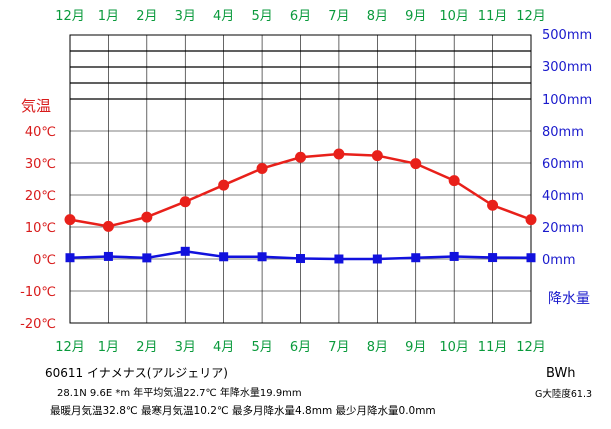  What do you see at coordinates (261, 16) in the screenshot?
I see `month-label-top: 5月` at bounding box center [261, 16].